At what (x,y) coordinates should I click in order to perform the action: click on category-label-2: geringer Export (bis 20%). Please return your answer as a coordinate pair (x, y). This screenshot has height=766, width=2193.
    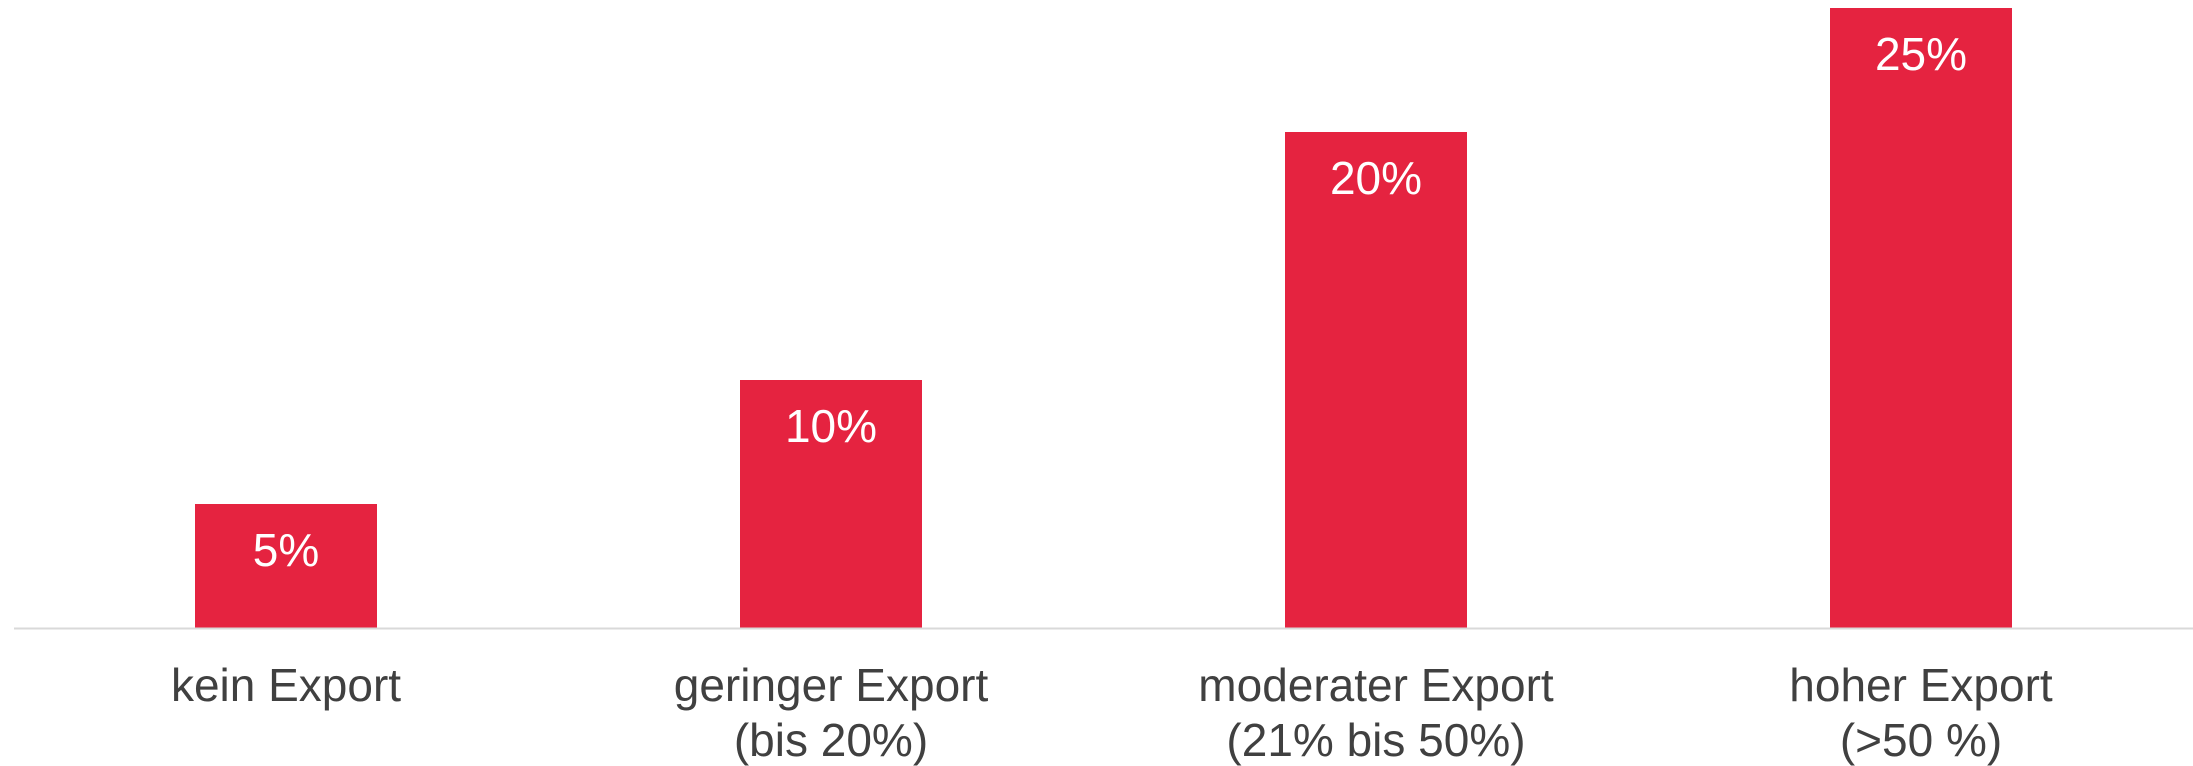
    Looking at the image, I should click on (831, 712).